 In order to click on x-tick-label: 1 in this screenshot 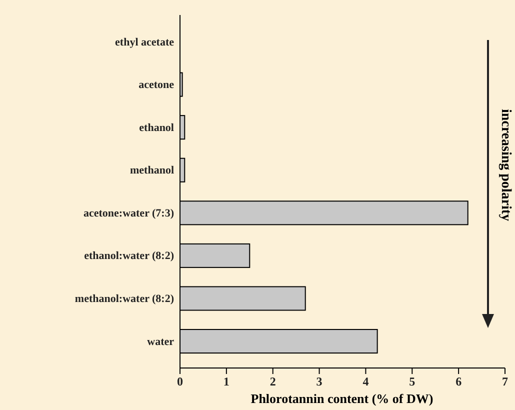, I will do `click(226, 381)`.